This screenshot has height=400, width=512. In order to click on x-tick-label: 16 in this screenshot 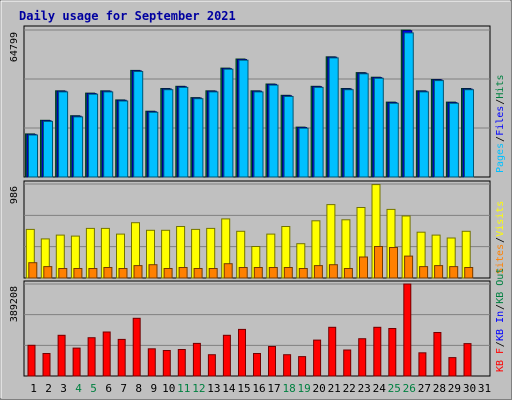, I will do `click(258, 388)`.